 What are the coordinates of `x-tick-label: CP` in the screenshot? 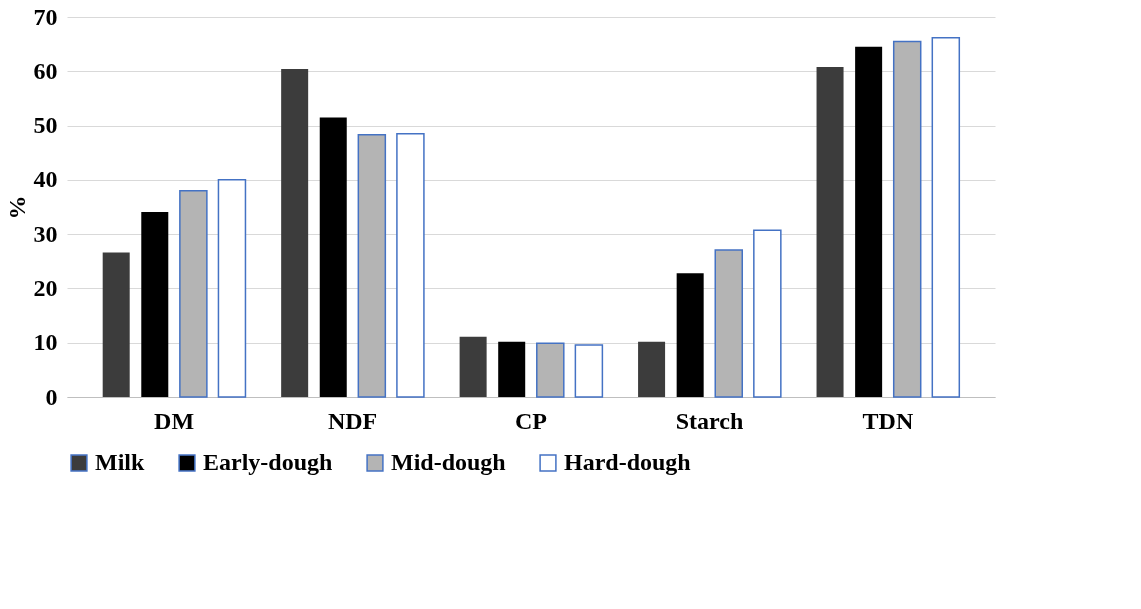 It's located at (531, 420).